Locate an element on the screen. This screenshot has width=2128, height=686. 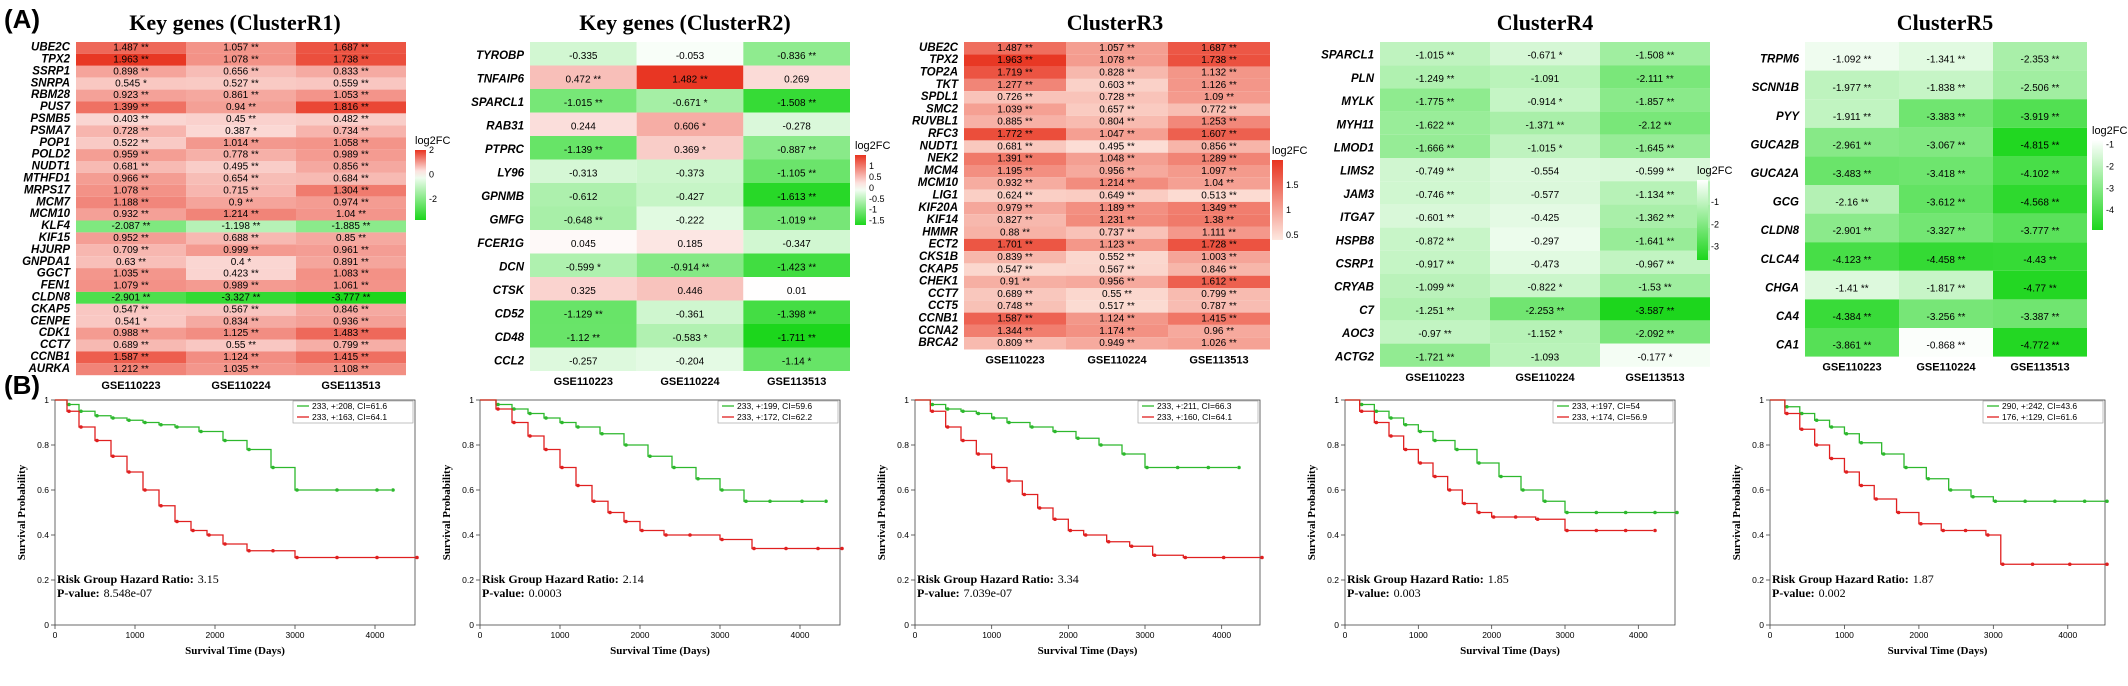
legend-tick: -1 is located at coordinates (1715, 202).